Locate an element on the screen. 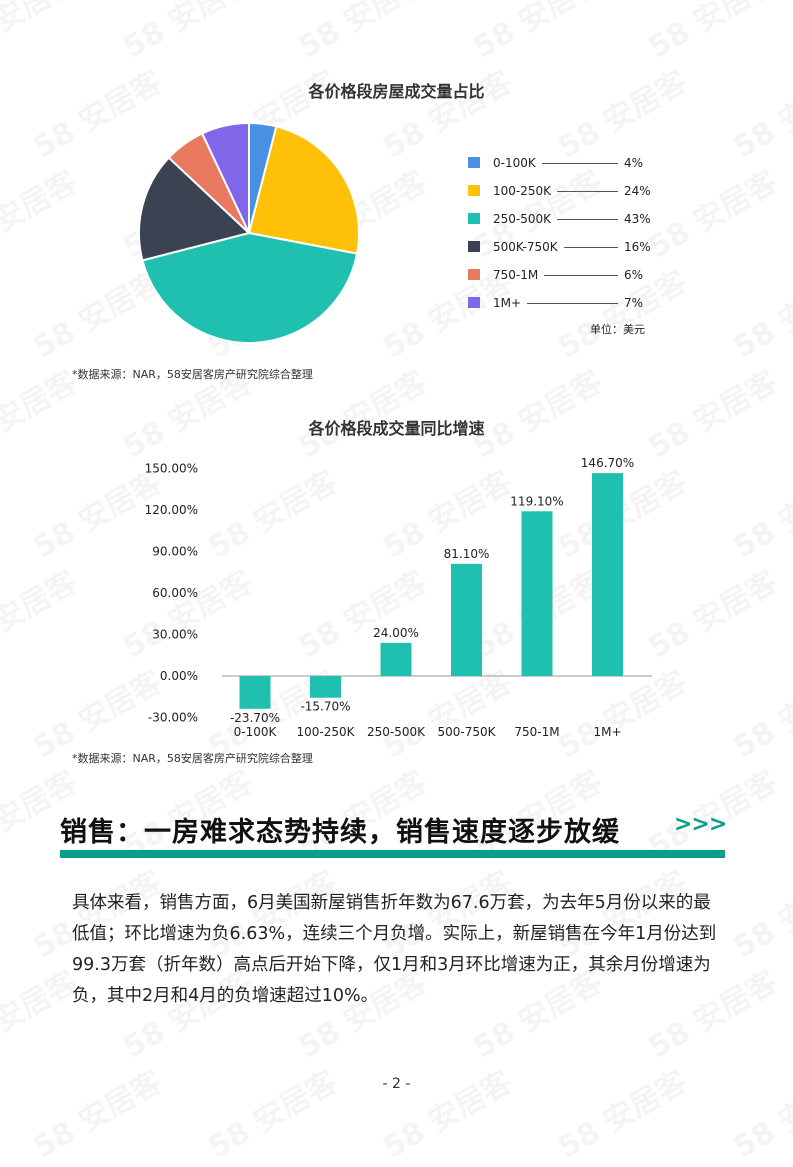 This screenshot has width=793, height=1167. pie-source-note: *数据来源：NAR，58安居客房产研究院综合整理 is located at coordinates (192, 374).